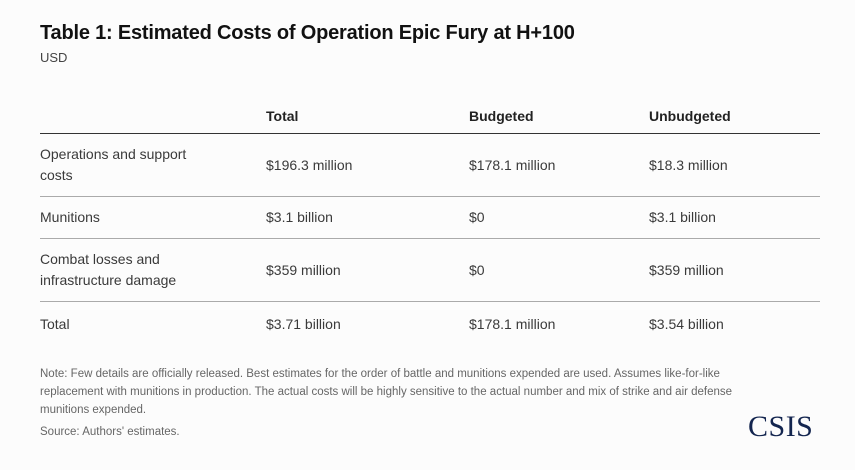 This screenshot has height=470, width=855. What do you see at coordinates (55, 324) in the screenshot?
I see `row-label: Total` at bounding box center [55, 324].